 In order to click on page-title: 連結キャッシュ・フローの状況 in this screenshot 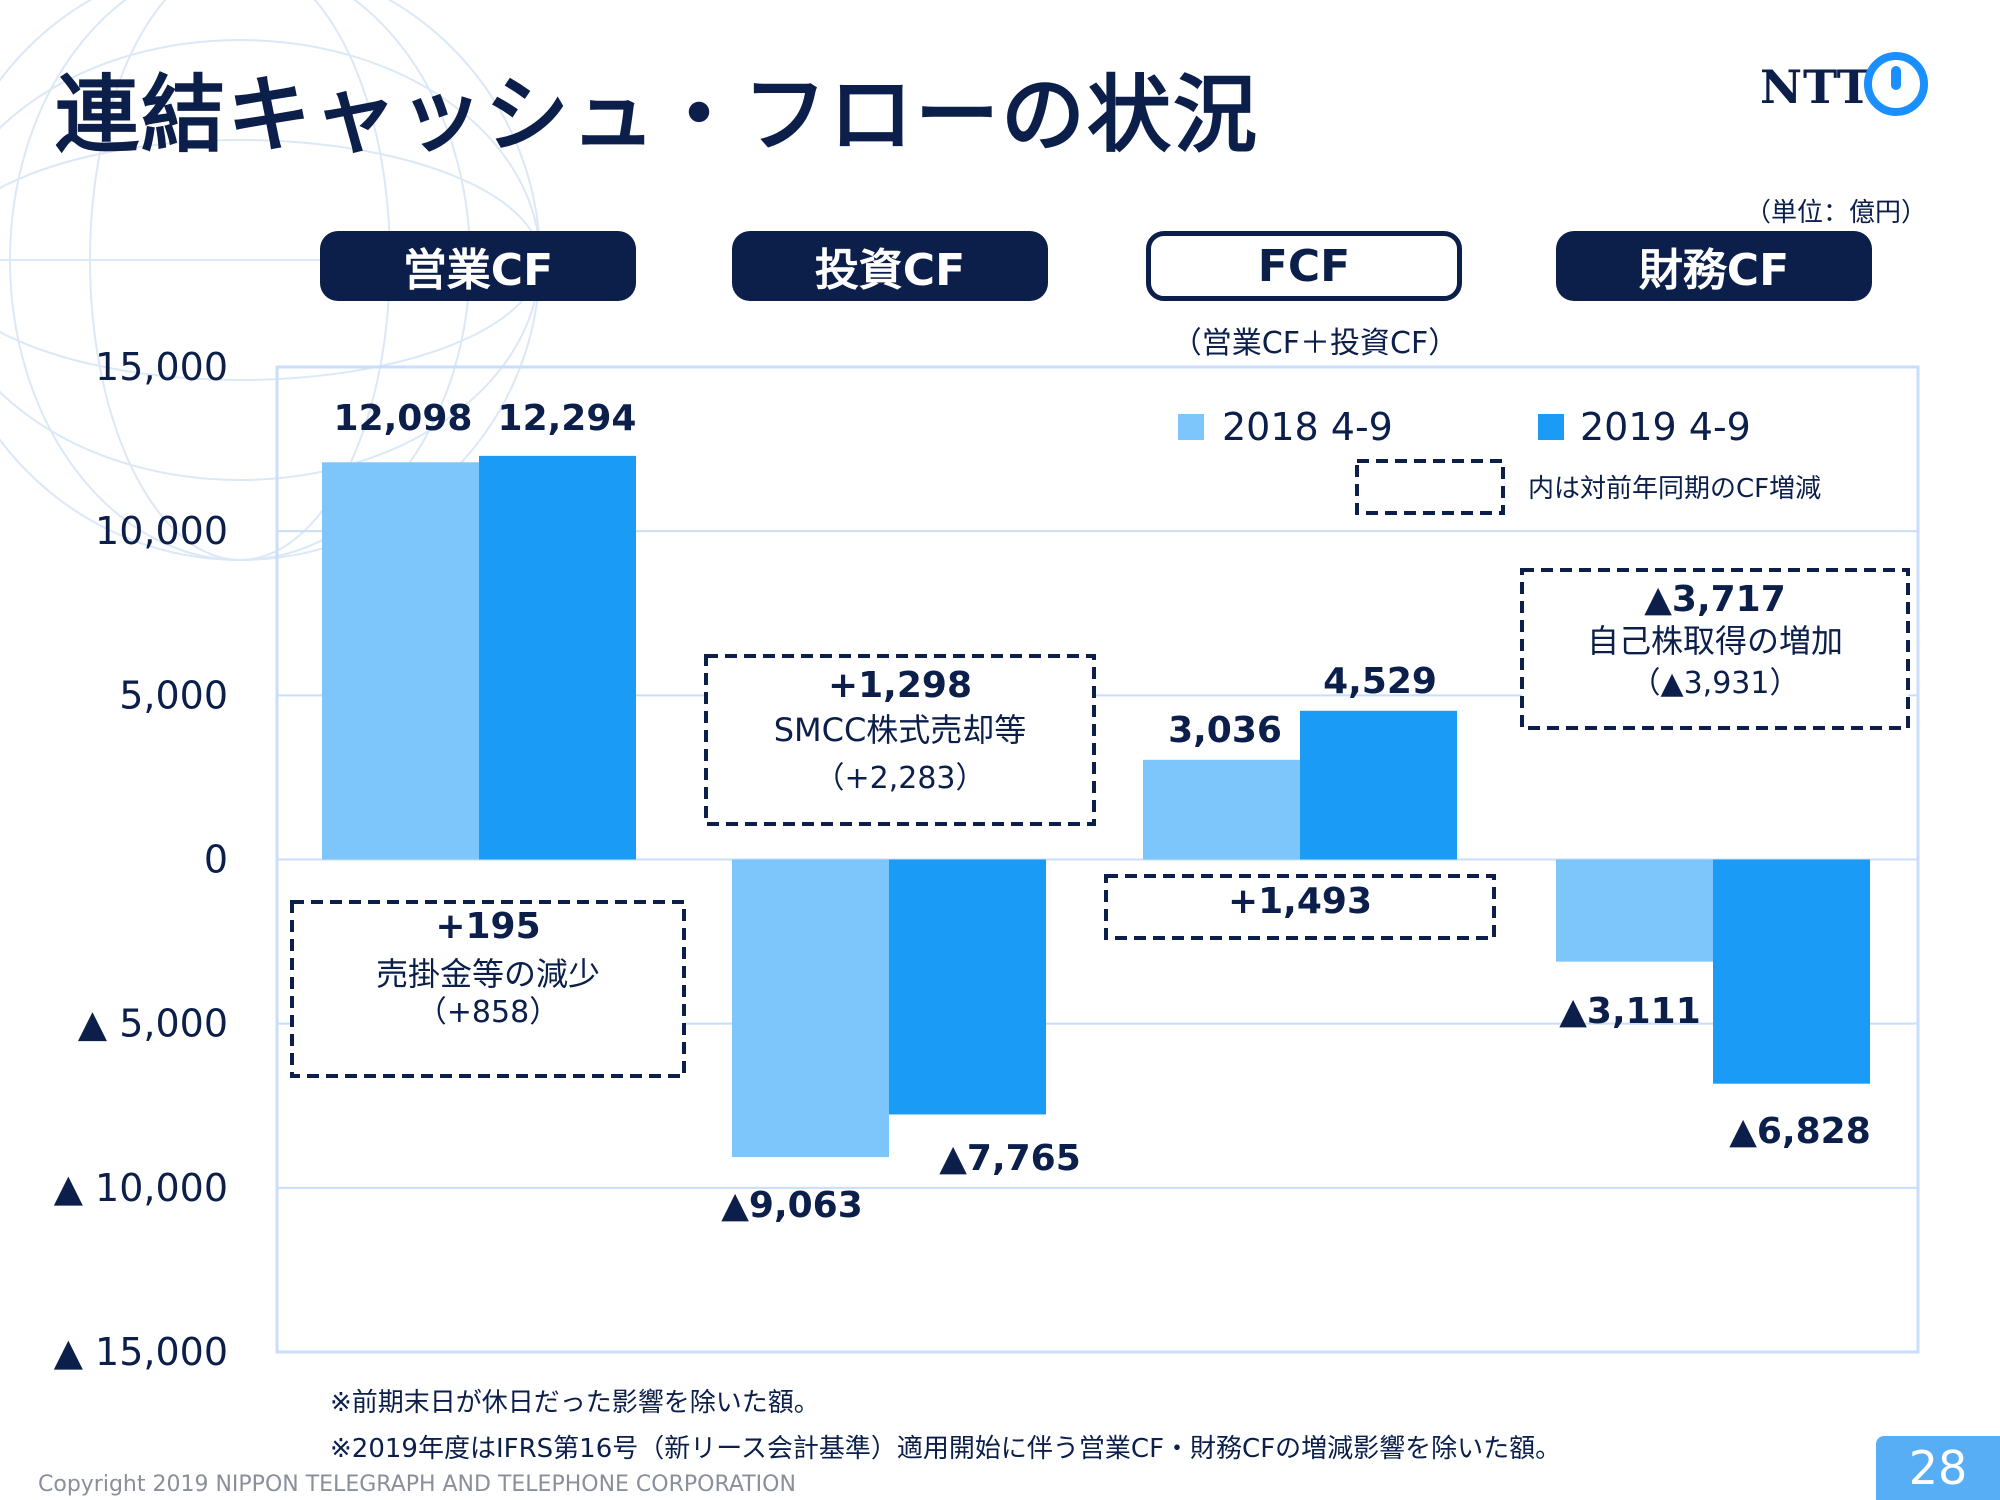, I will do `click(657, 115)`.